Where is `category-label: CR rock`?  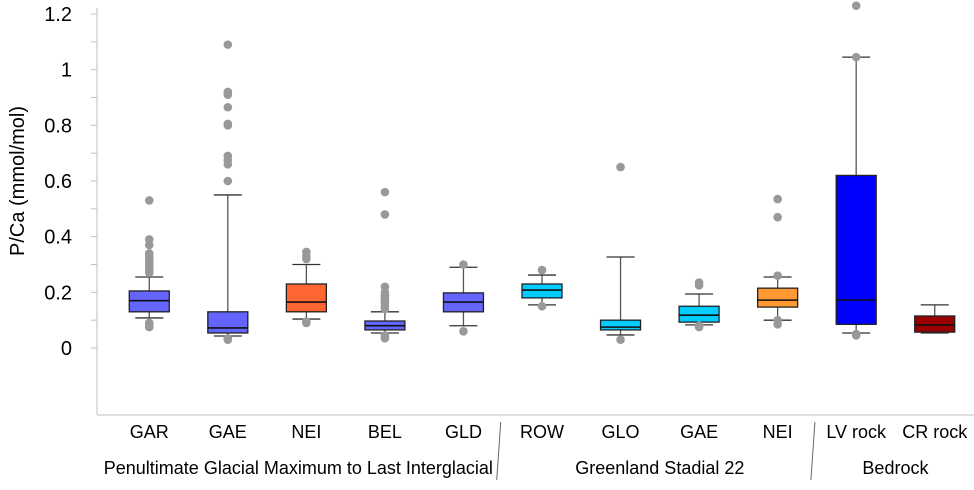 category-label: CR rock is located at coordinates (935, 432).